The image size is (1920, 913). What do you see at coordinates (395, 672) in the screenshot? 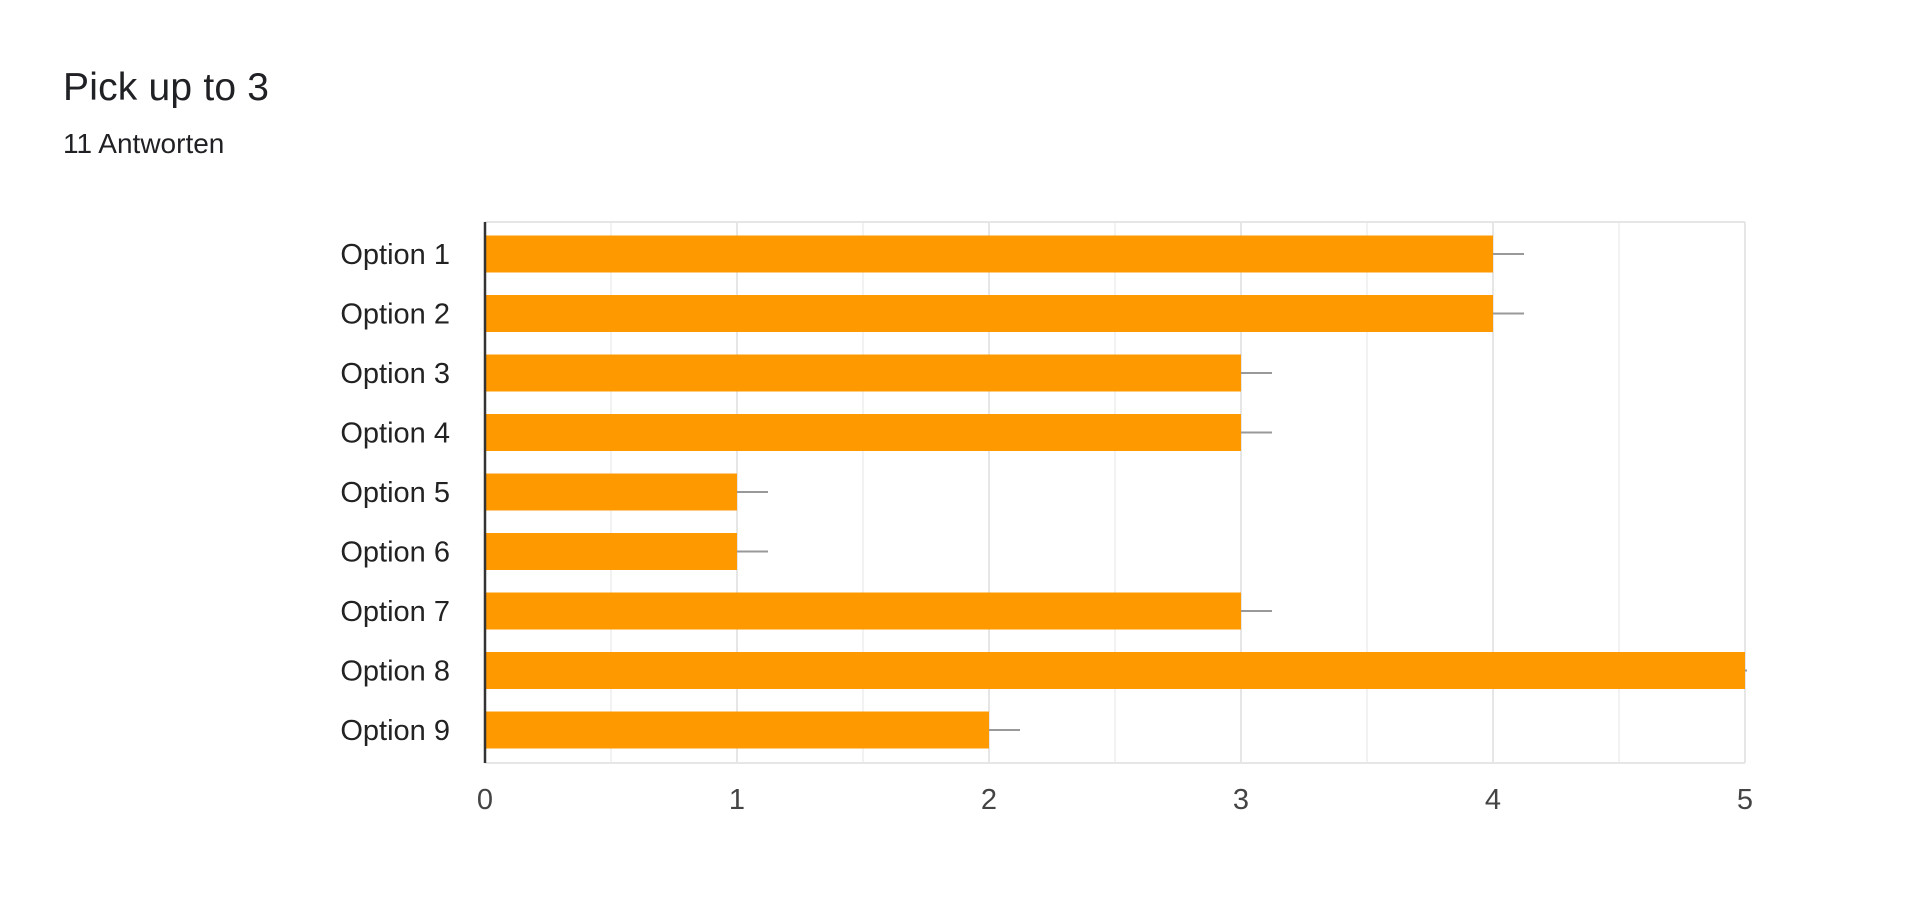
I see `category-label: Option 8` at bounding box center [395, 672].